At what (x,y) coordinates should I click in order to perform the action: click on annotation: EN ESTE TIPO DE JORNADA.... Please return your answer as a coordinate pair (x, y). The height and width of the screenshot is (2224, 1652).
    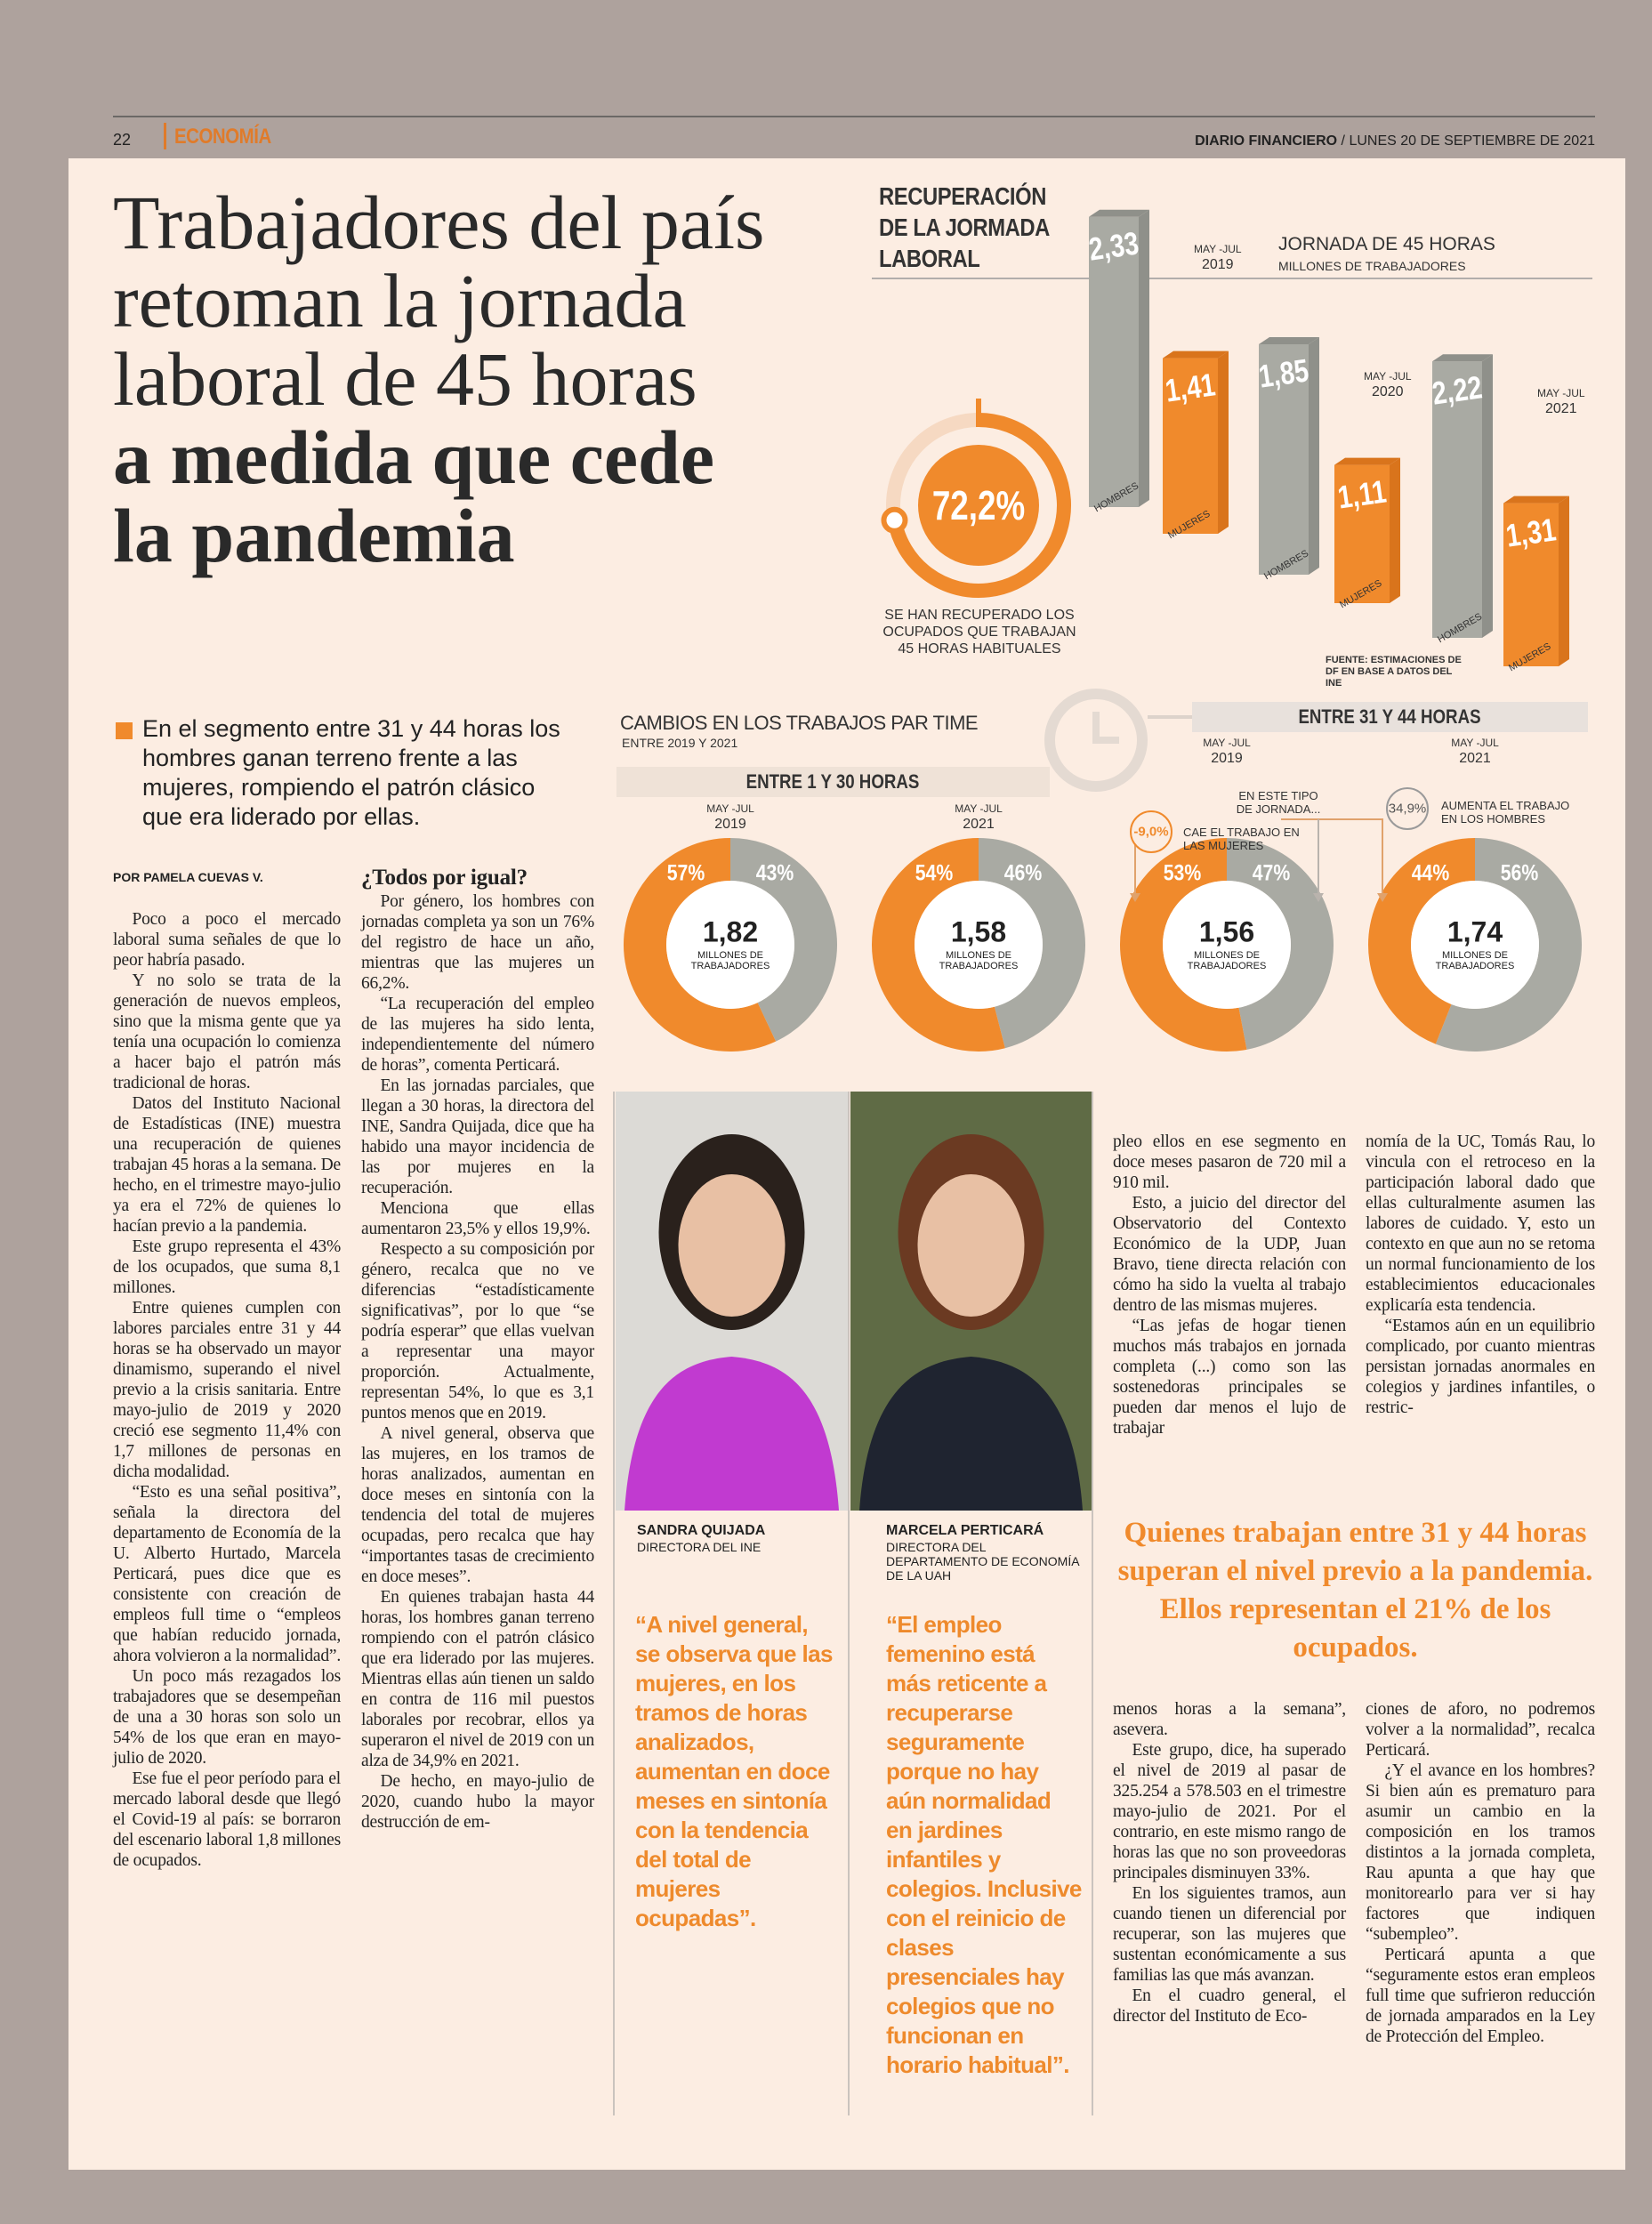
    Looking at the image, I should click on (1278, 802).